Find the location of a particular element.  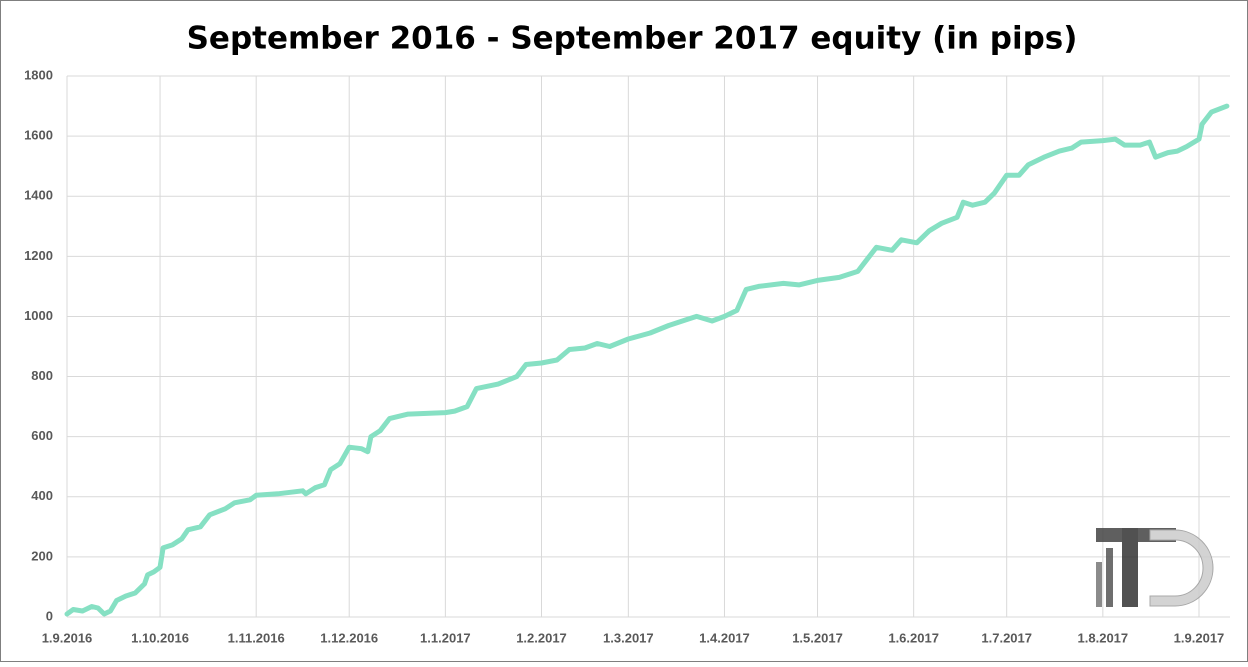

y-tick-label: 0 is located at coordinates (49, 615).